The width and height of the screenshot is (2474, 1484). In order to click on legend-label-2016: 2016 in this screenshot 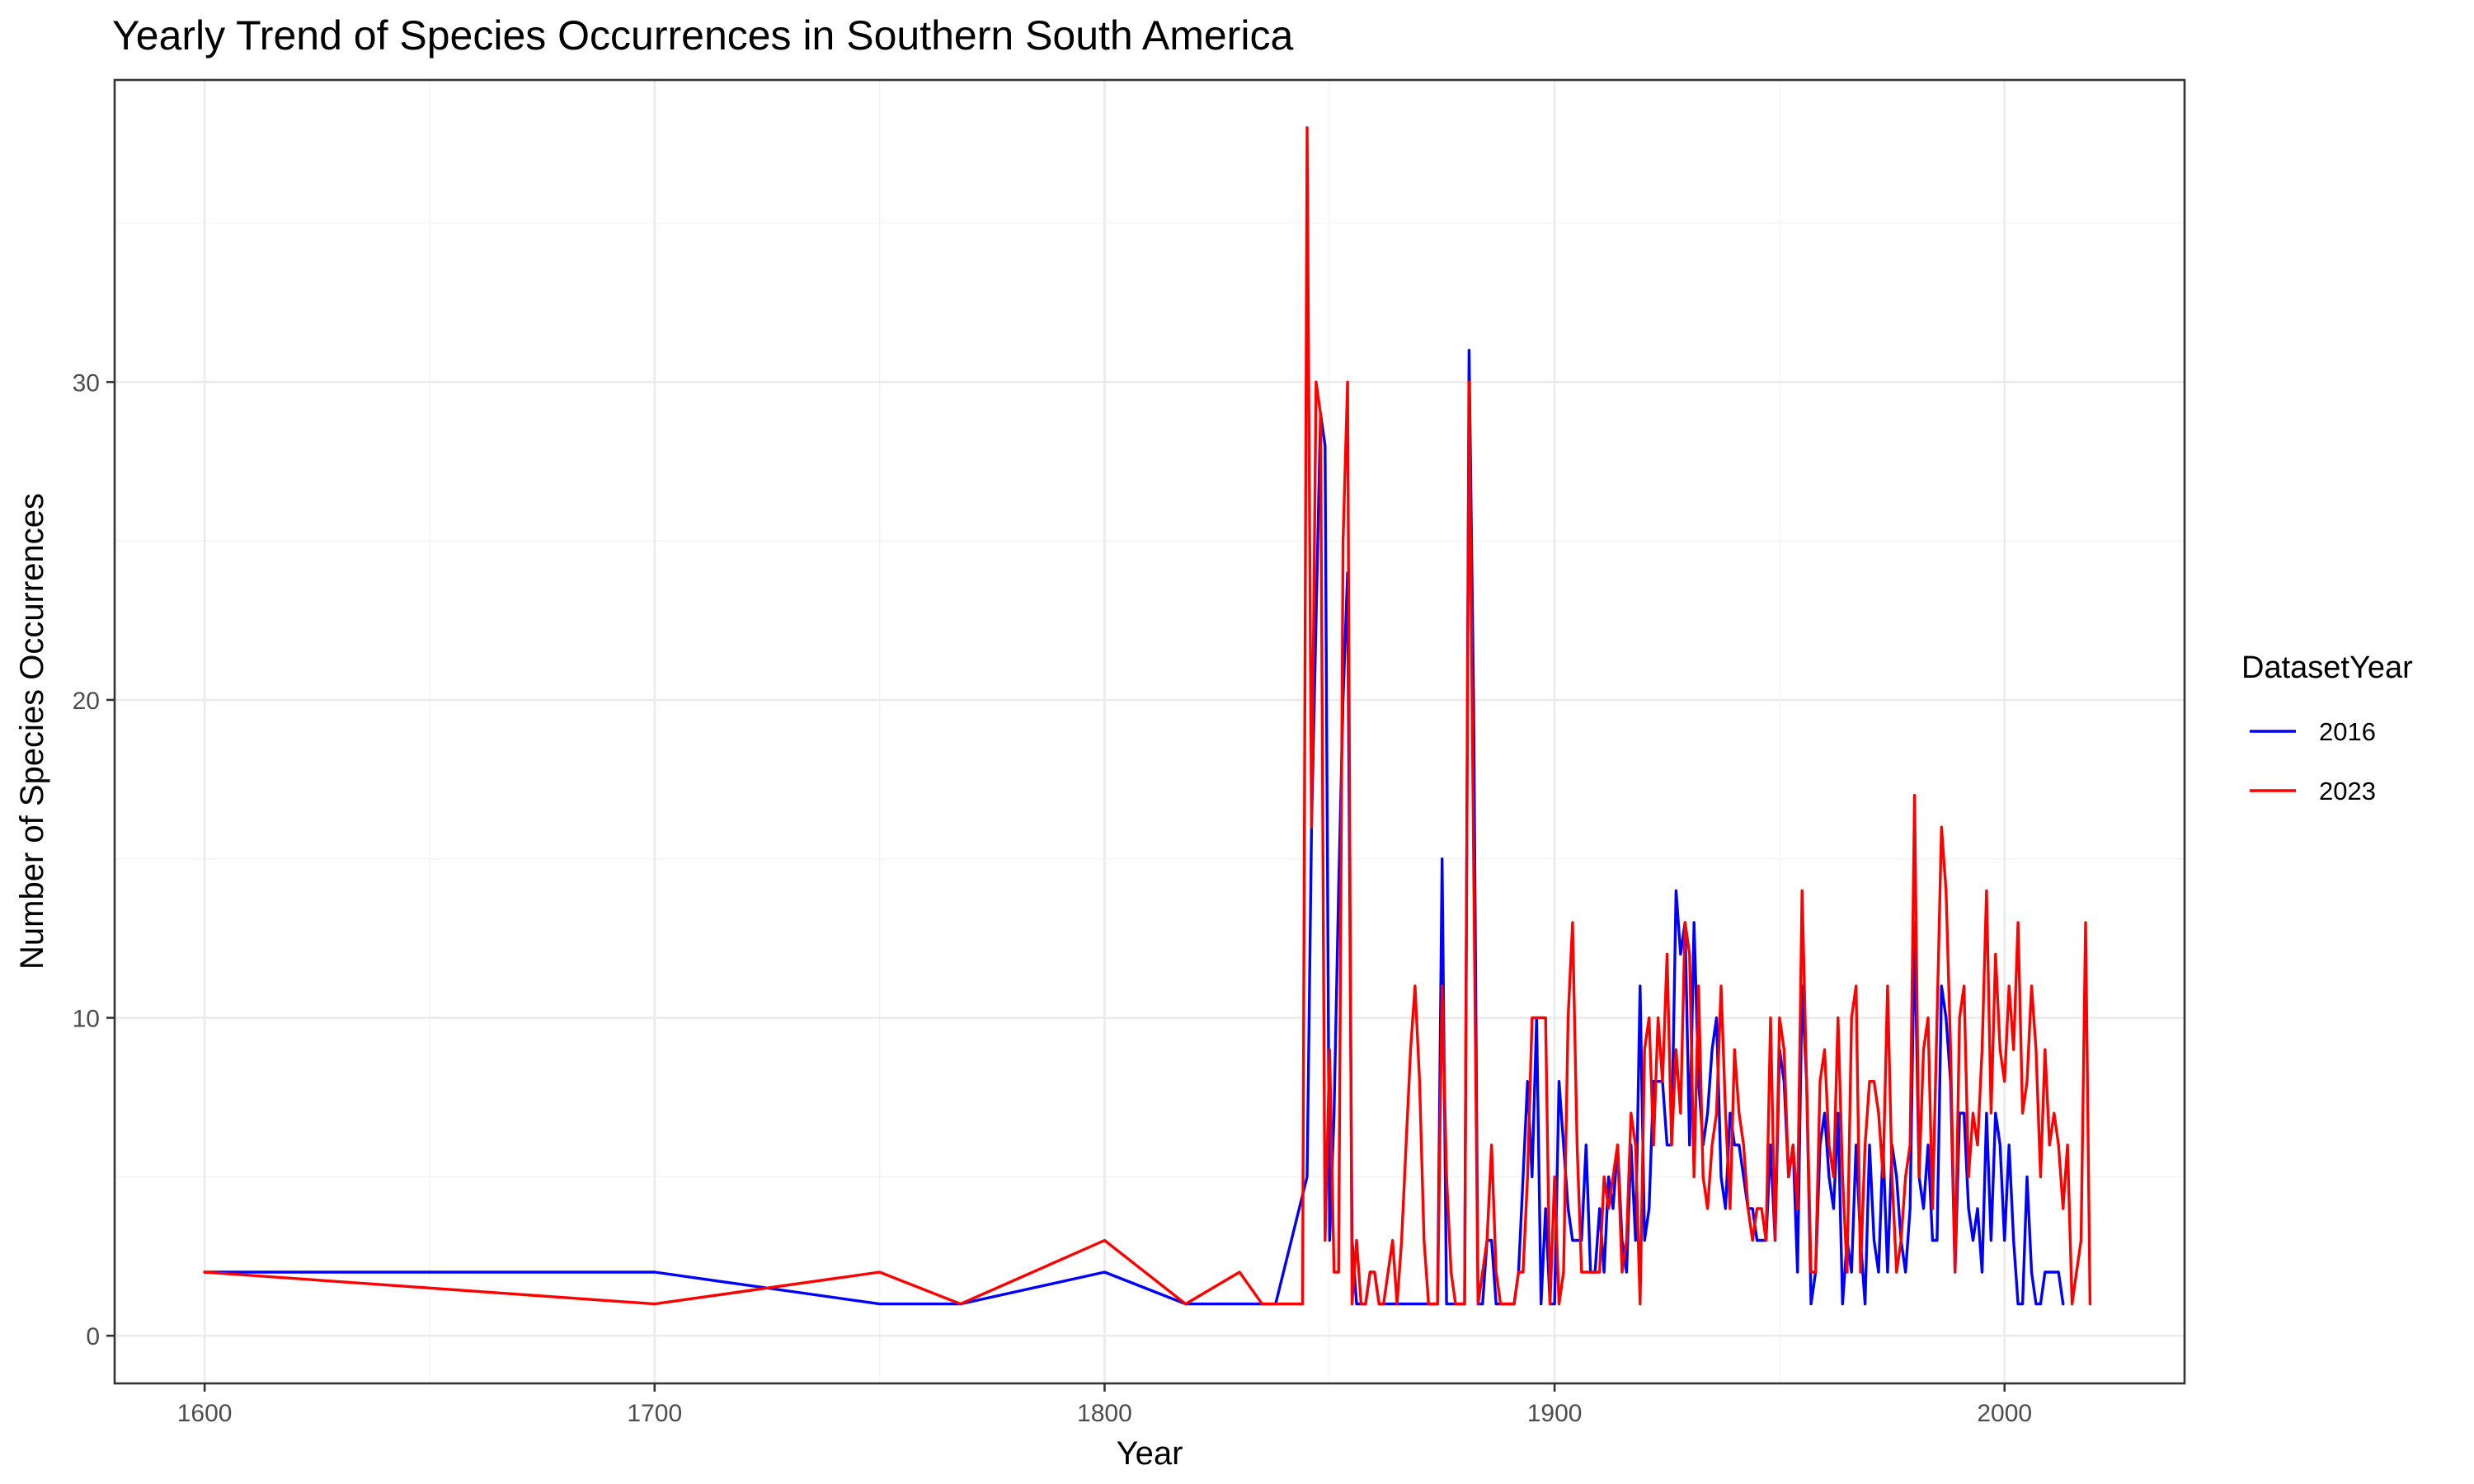, I will do `click(2347, 731)`.